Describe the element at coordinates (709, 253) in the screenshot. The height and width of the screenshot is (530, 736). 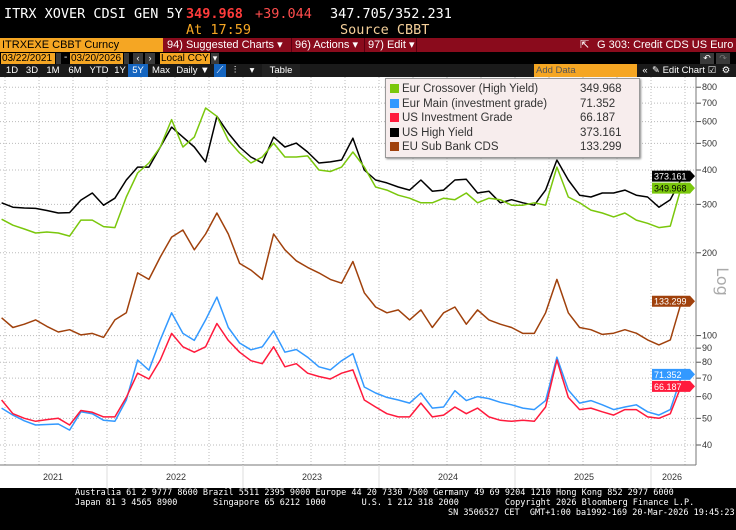
I see `y-tick-label: 200` at that location.